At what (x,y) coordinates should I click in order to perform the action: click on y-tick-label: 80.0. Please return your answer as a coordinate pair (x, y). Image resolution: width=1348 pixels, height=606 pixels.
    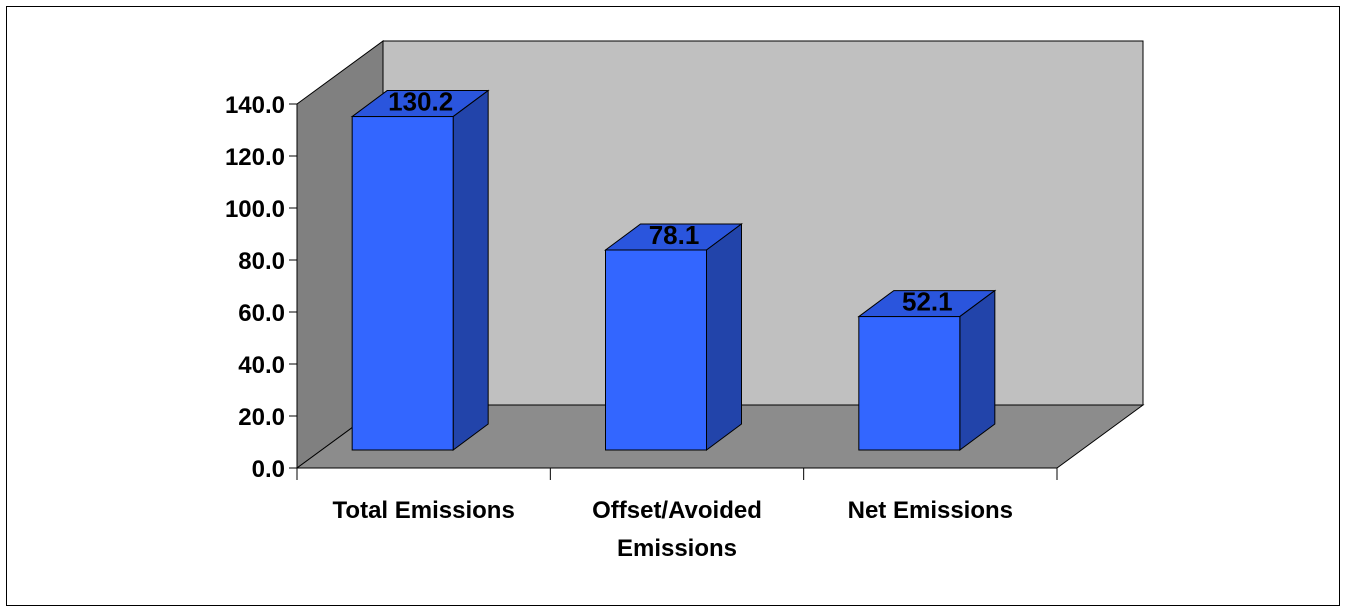
    Looking at the image, I should click on (261, 261).